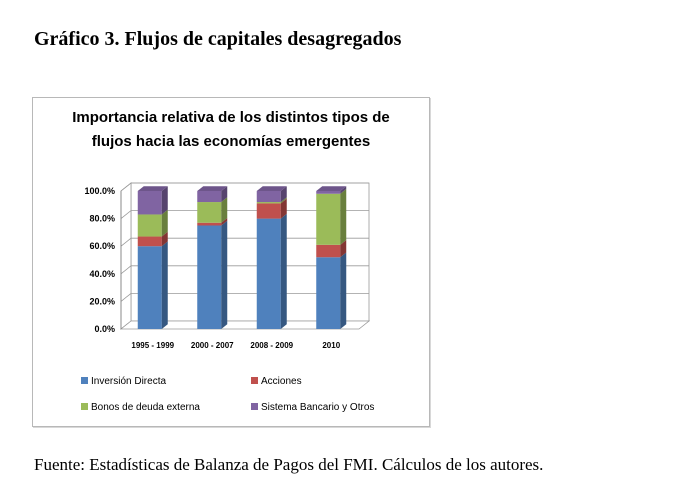  I want to click on chart-title-line-2: flujos hacia las economías emergentes, so click(231, 141).